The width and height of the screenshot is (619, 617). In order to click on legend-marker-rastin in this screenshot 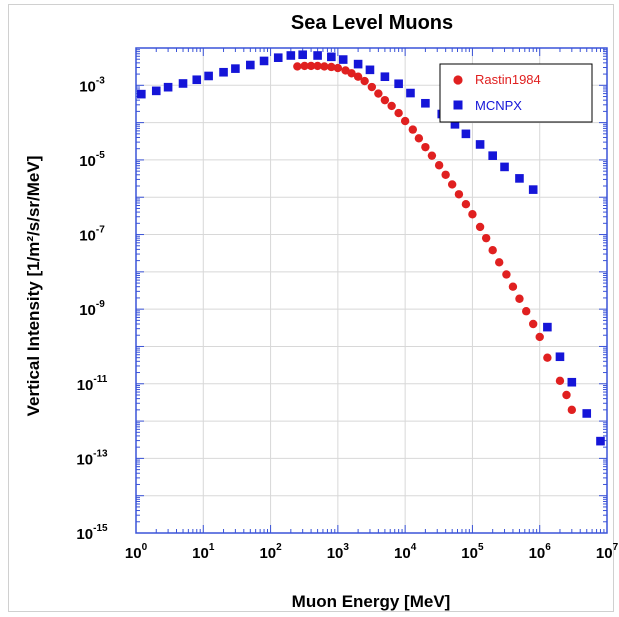, I will do `click(458, 80)`.